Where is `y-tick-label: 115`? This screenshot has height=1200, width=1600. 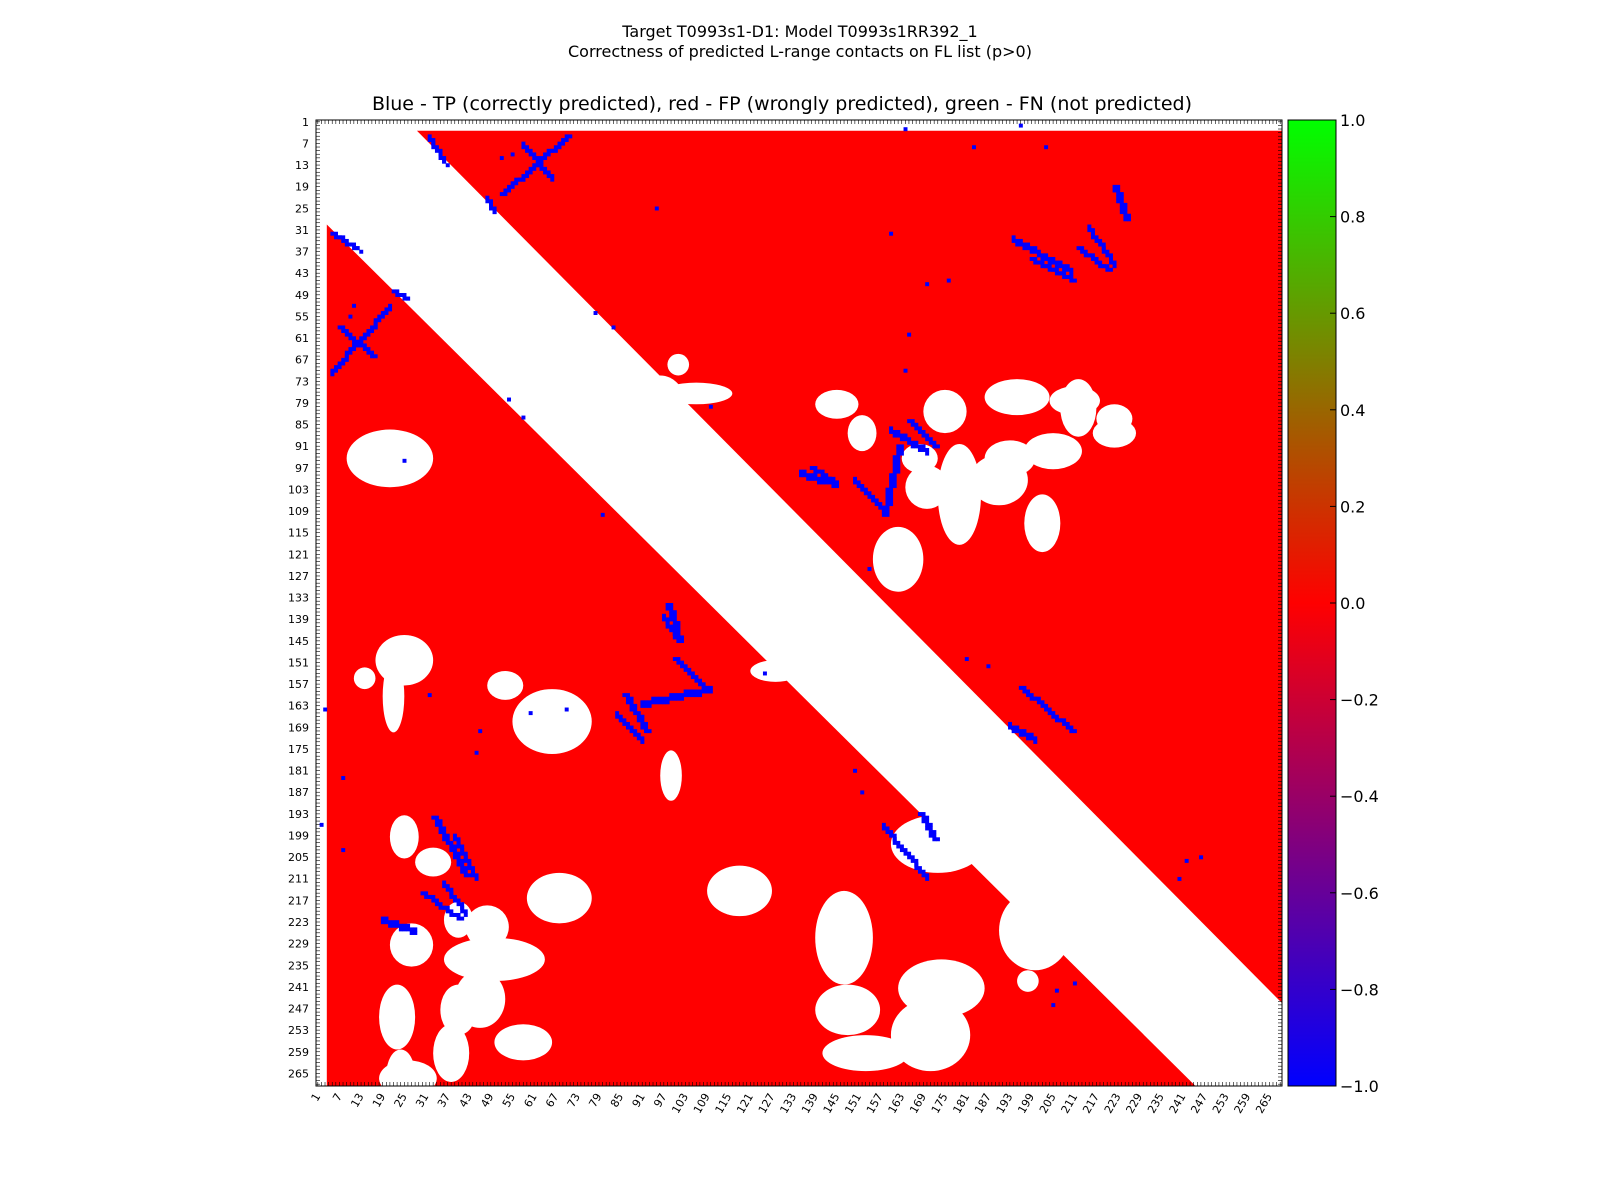 y-tick-label: 115 is located at coordinates (298, 533).